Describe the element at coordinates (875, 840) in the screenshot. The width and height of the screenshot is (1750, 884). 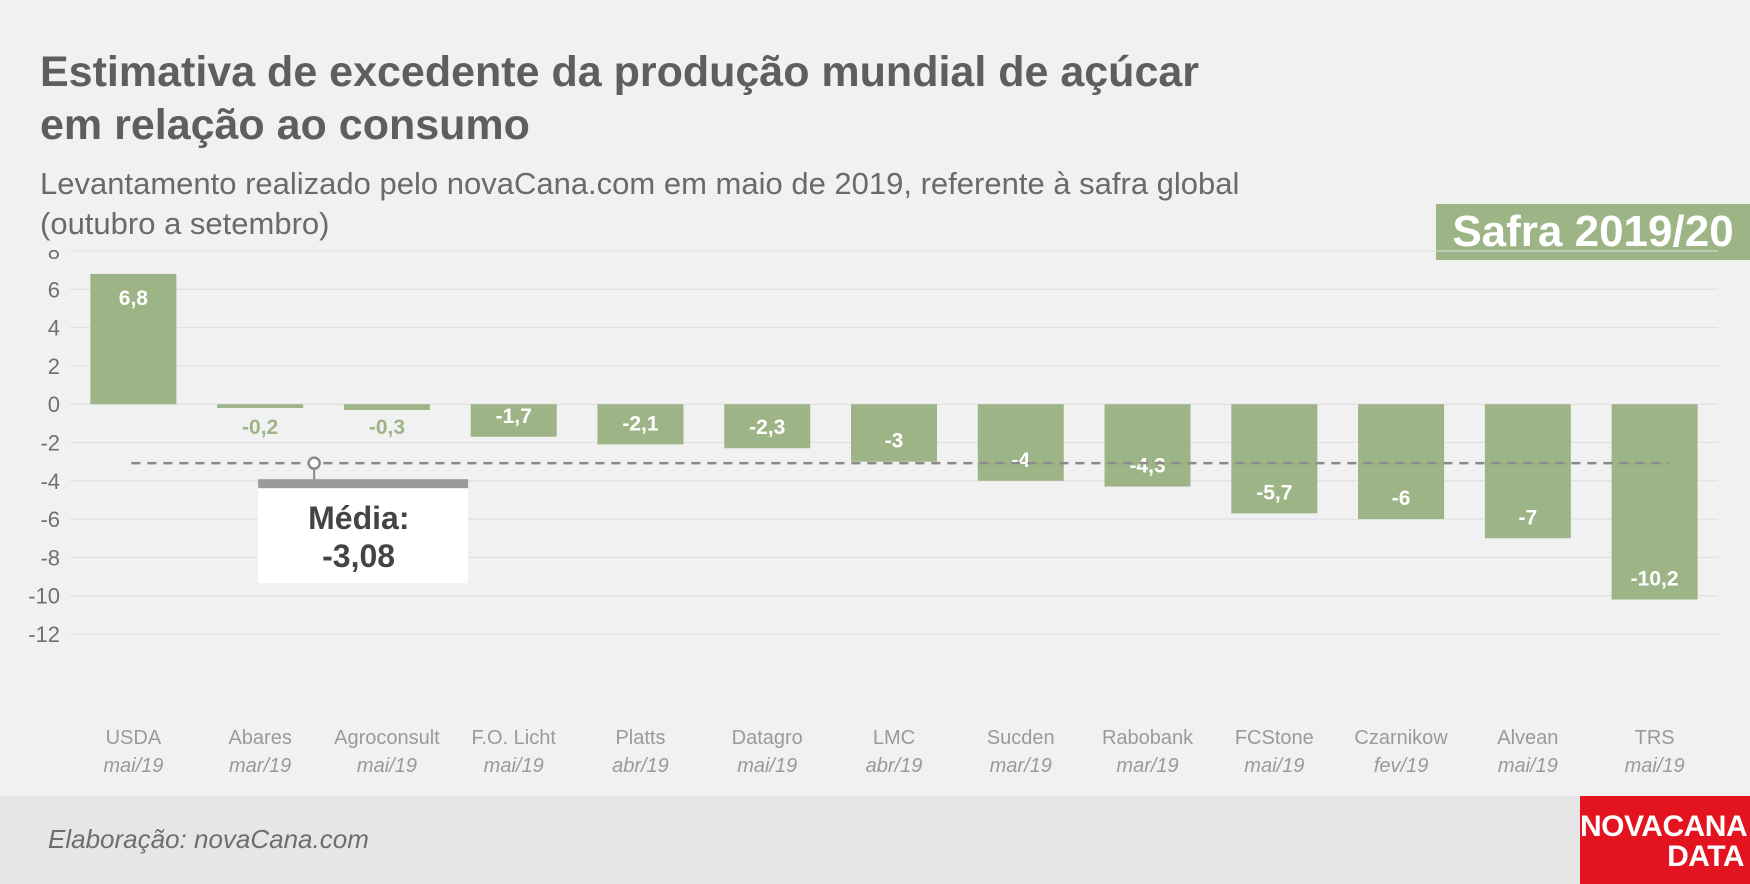
I see `footer: Elaboração: novaCana.com` at that location.